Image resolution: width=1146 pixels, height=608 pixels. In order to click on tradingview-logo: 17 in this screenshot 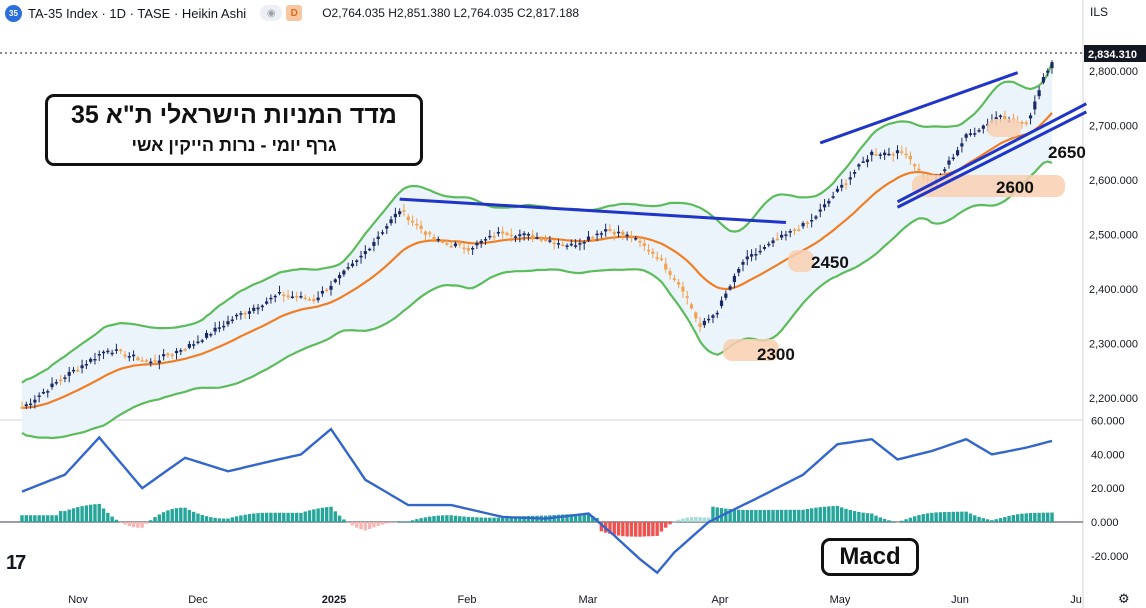, I will do `click(16, 563)`.